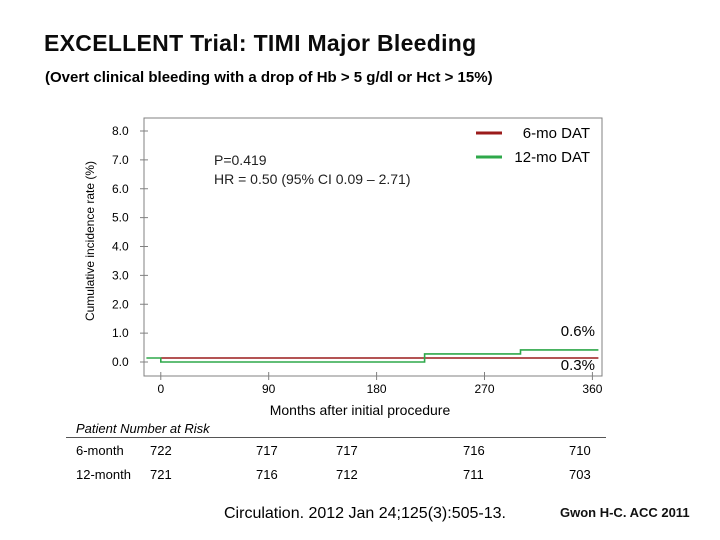 The width and height of the screenshot is (720, 540). Describe the element at coordinates (120, 218) in the screenshot. I see `y-tick-label: 5.0` at that location.